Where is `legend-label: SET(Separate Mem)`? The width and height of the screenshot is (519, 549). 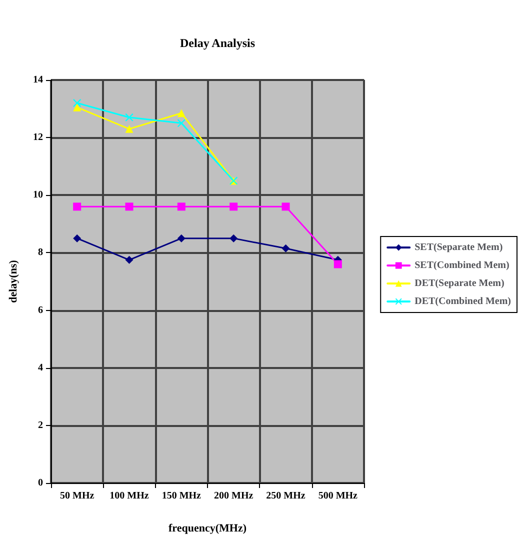
legend-label: SET(Separate Mem) is located at coordinates (458, 247).